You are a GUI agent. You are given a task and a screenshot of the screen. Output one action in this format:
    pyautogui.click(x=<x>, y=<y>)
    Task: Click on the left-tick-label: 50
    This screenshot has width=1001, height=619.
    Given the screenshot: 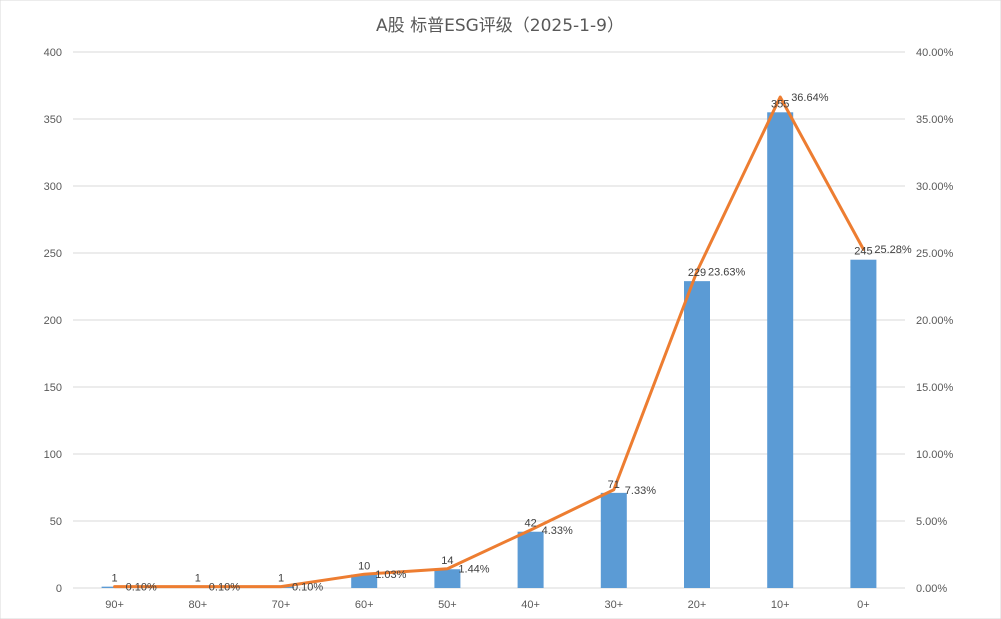 What is the action you would take?
    pyautogui.click(x=56, y=522)
    